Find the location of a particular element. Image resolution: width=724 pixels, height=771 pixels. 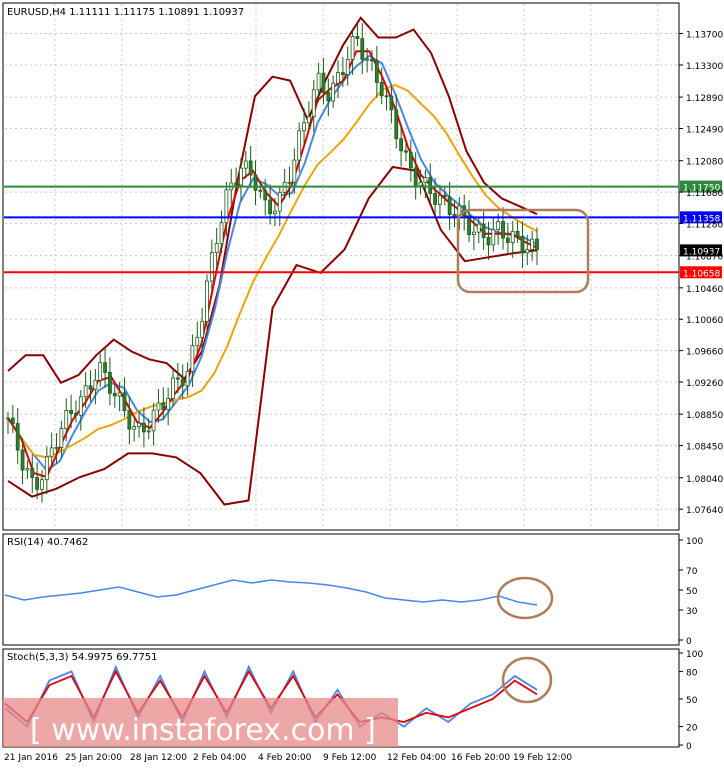

stoch-circle is located at coordinates (527, 680).